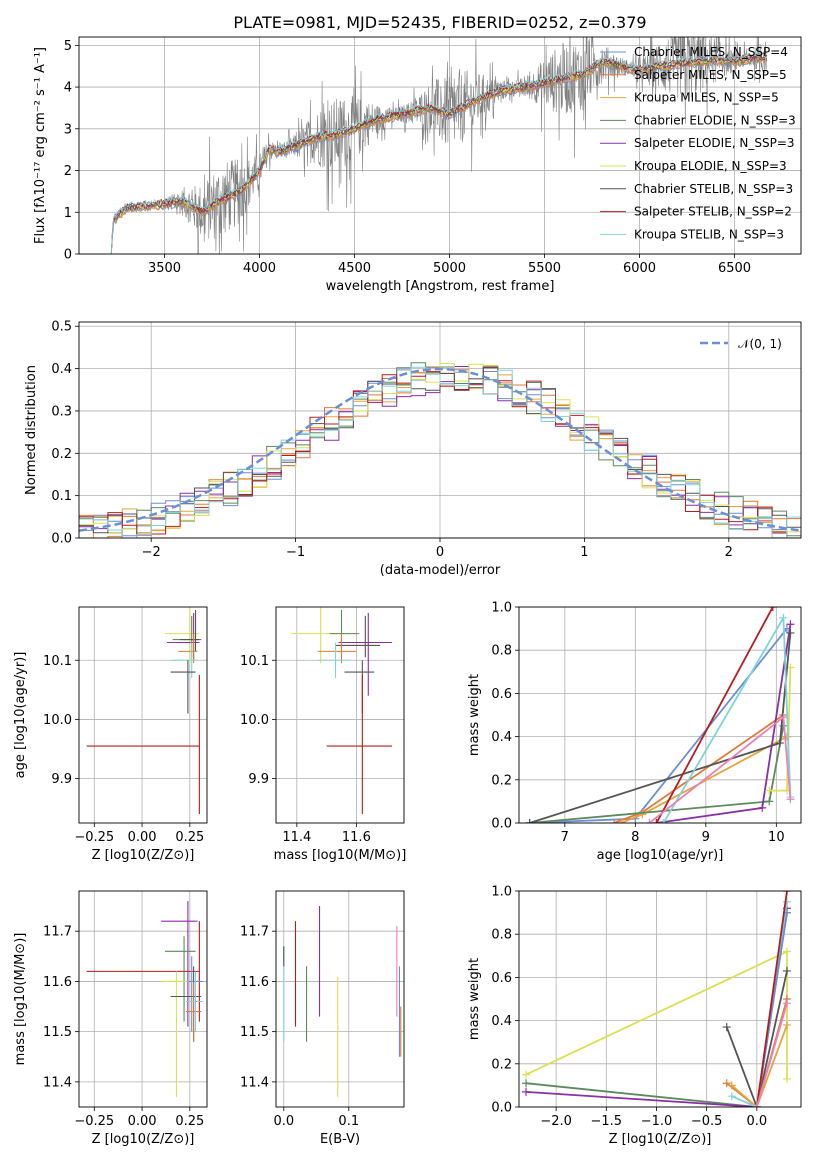 This screenshot has height=1170, width=819. I want to click on x-tick-label: 11.4, so click(296, 837).